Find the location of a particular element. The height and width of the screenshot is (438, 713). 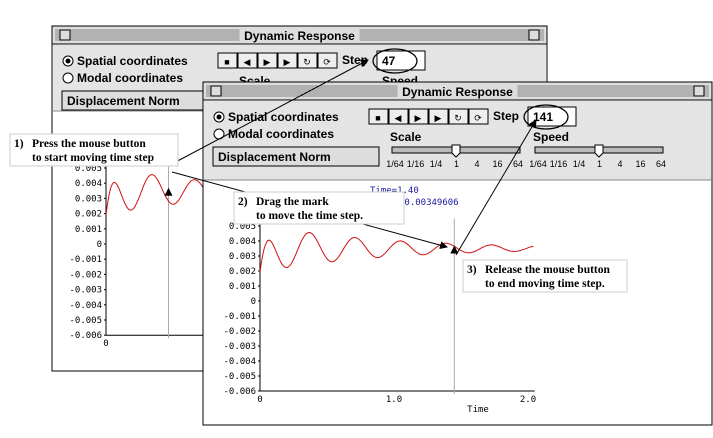

slider-tick-label: 1/4 is located at coordinates (579, 164).